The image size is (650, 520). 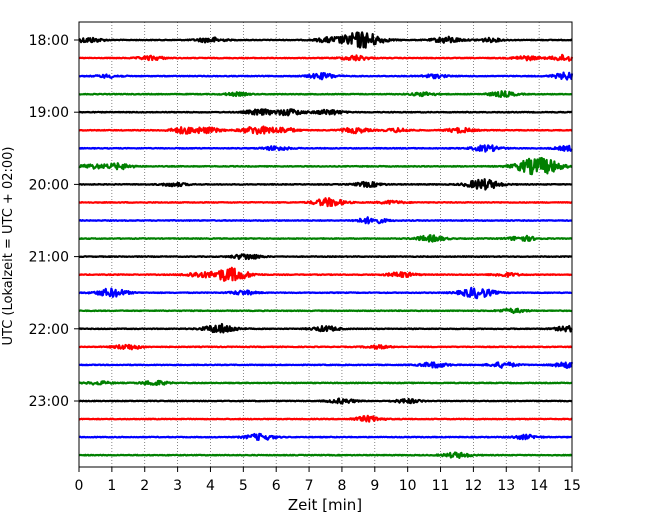 What do you see at coordinates (49, 185) in the screenshot?
I see `y-tick-label-2: 20:00` at bounding box center [49, 185].